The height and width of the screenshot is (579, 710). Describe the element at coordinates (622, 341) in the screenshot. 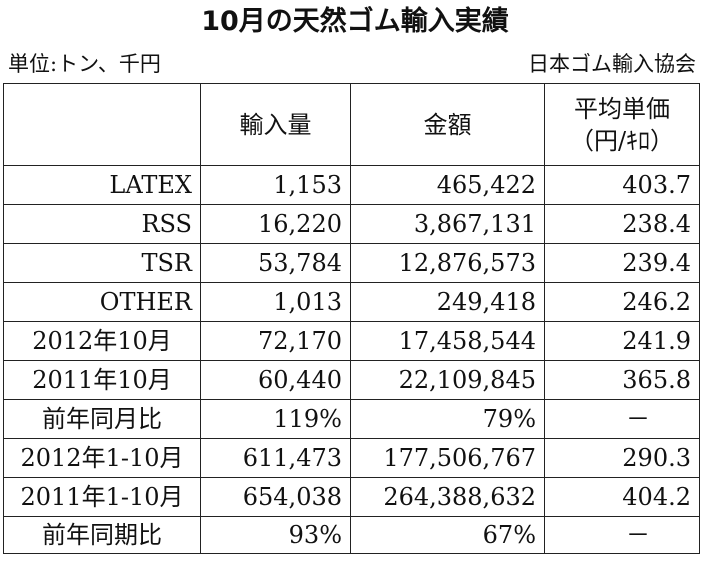

I see `price-cell: 241.9` at that location.